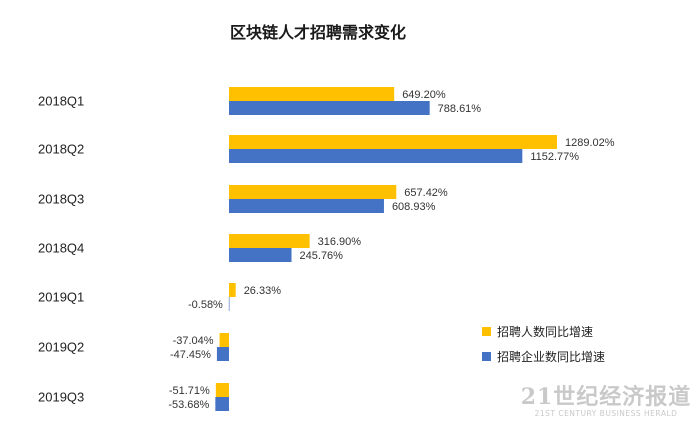 Image resolution: width=700 pixels, height=435 pixels. Describe the element at coordinates (554, 157) in the screenshot. I see `value-label-hire-companies-2018q2: 1152.77%` at that location.